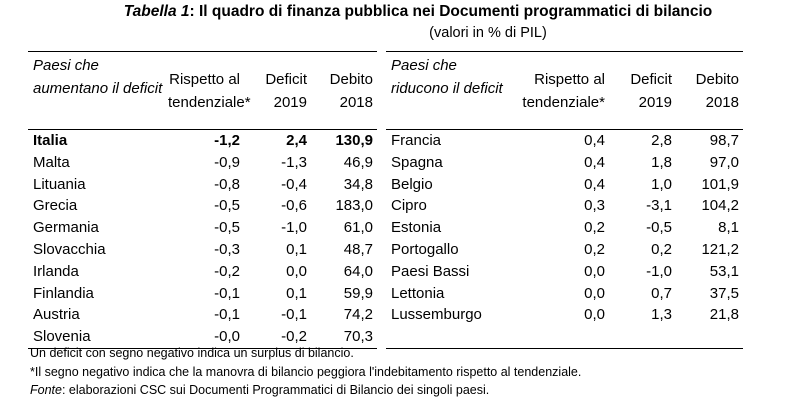 The width and height of the screenshot is (796, 405). I want to click on cell-debito-2018: 121,2, so click(720, 249).